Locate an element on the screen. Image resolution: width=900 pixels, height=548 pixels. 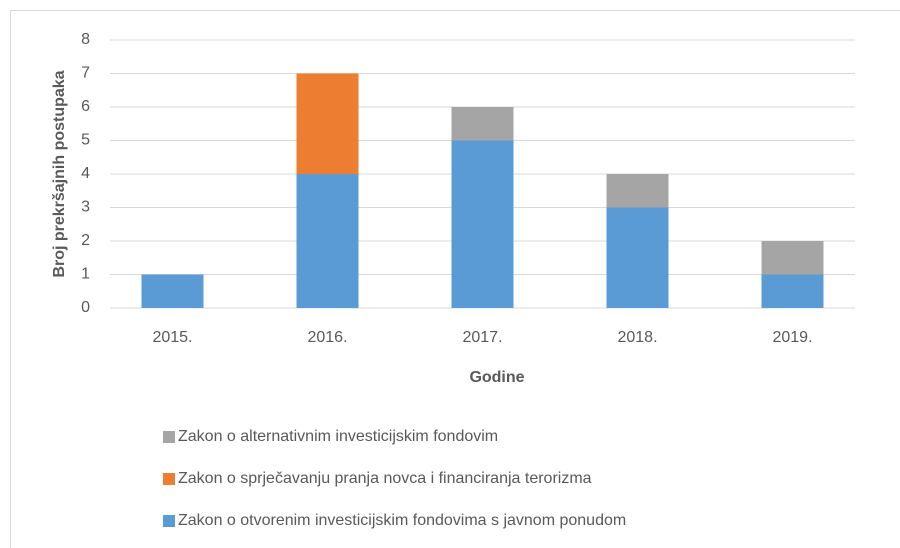
y-tick-label: 6 is located at coordinates (85, 106).